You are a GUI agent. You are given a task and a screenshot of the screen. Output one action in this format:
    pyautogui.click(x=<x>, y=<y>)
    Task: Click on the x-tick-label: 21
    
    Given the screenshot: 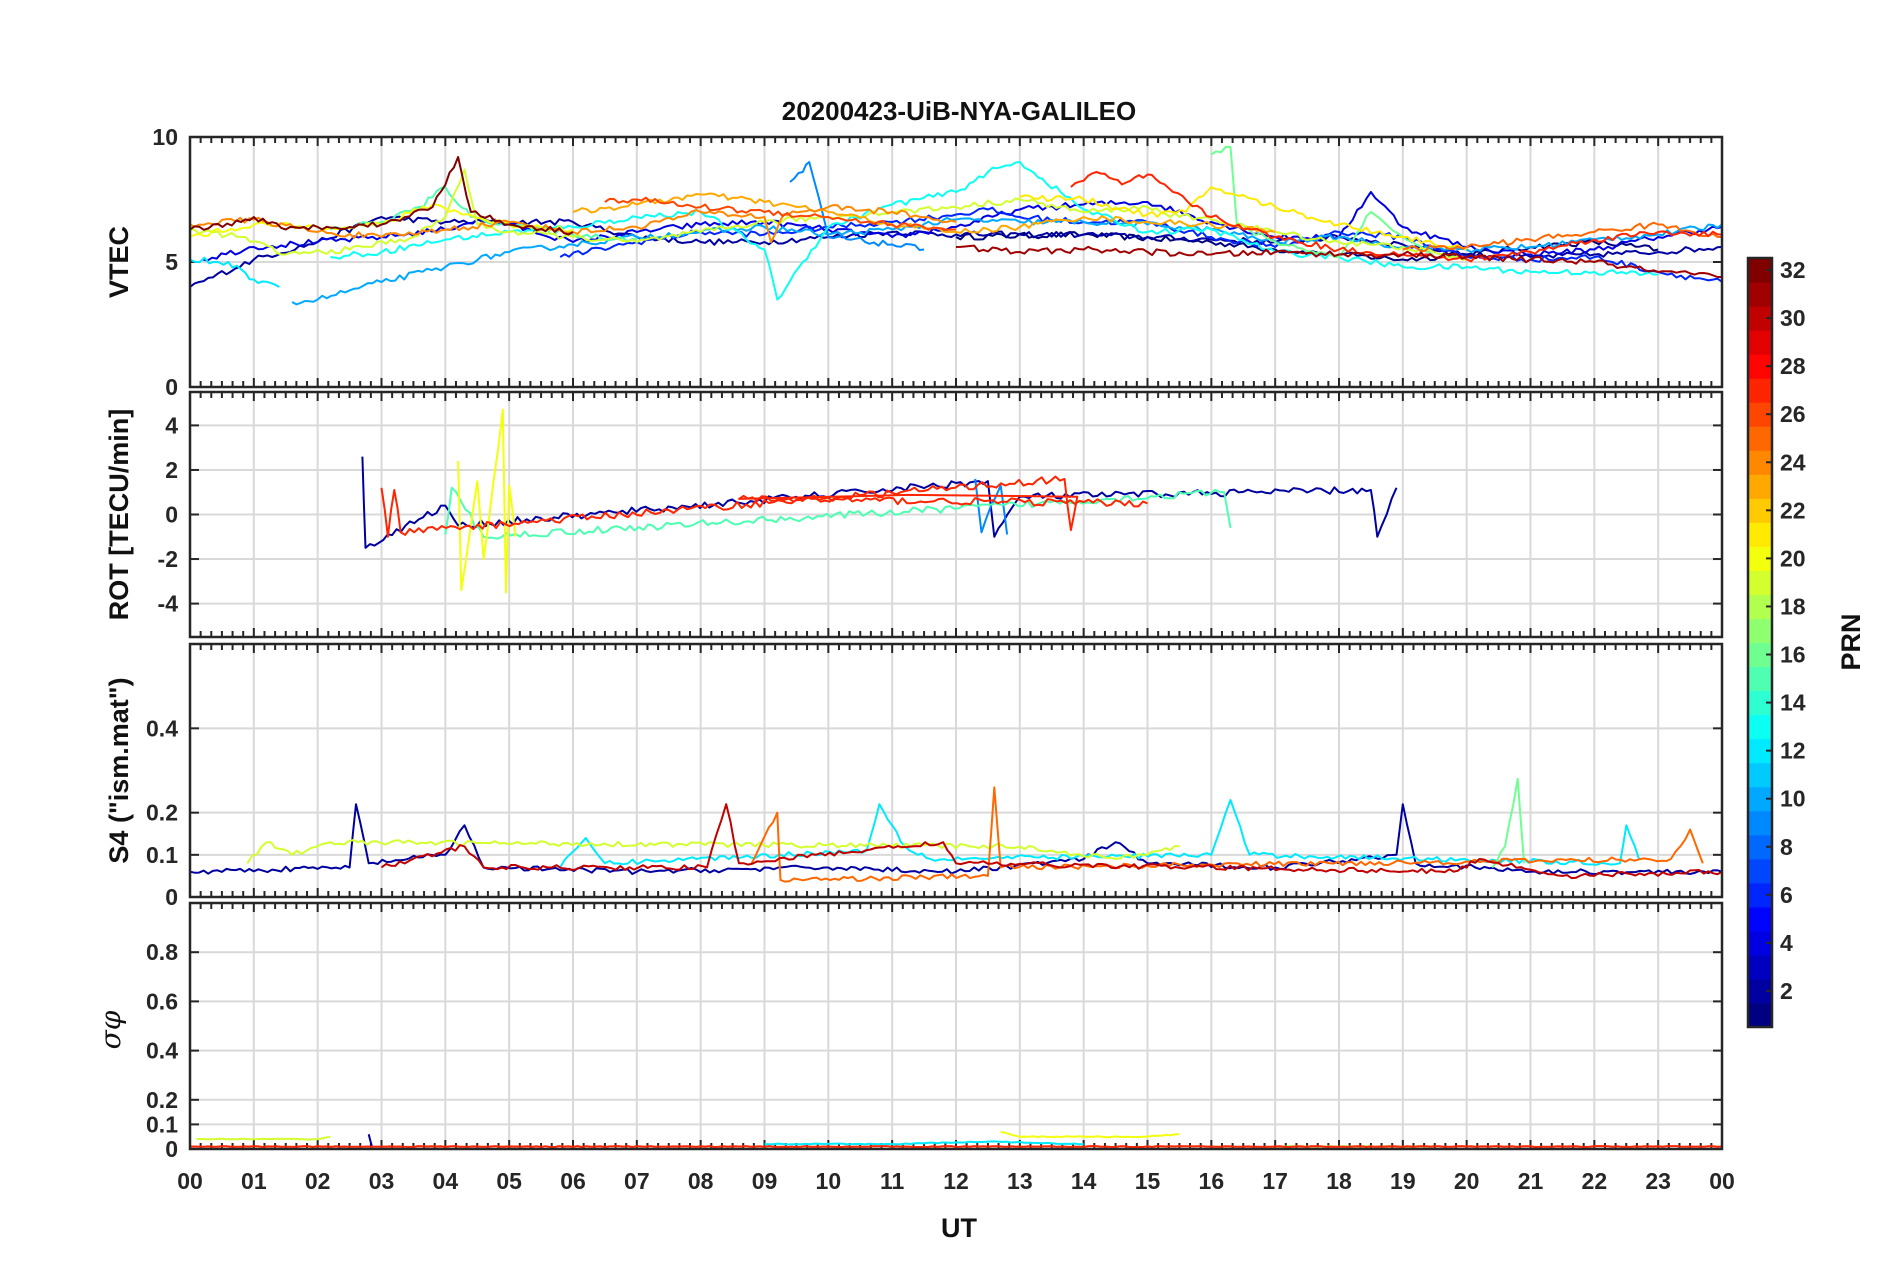 What is the action you would take?
    pyautogui.click(x=1531, y=1181)
    